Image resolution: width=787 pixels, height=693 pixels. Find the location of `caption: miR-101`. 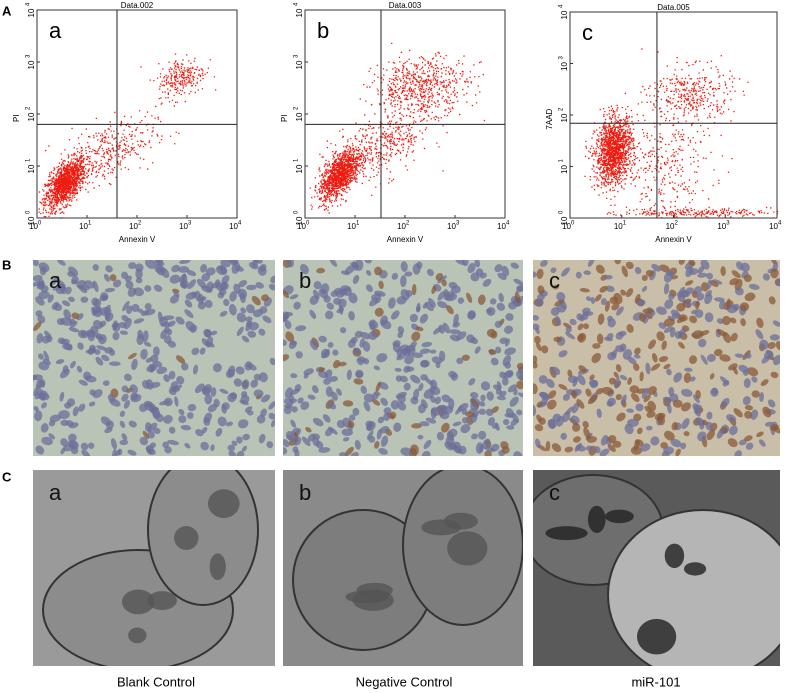

caption: miR-101 is located at coordinates (655, 681).